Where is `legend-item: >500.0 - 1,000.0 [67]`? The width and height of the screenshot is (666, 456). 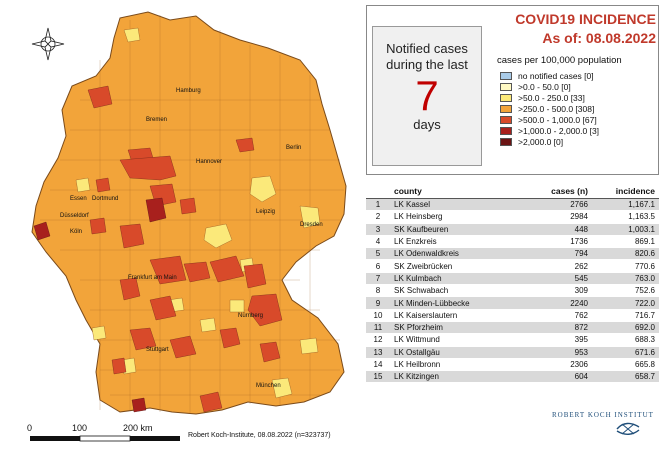
legend-item: >500.0 - 1,000.0 [67] is located at coordinates (549, 119).